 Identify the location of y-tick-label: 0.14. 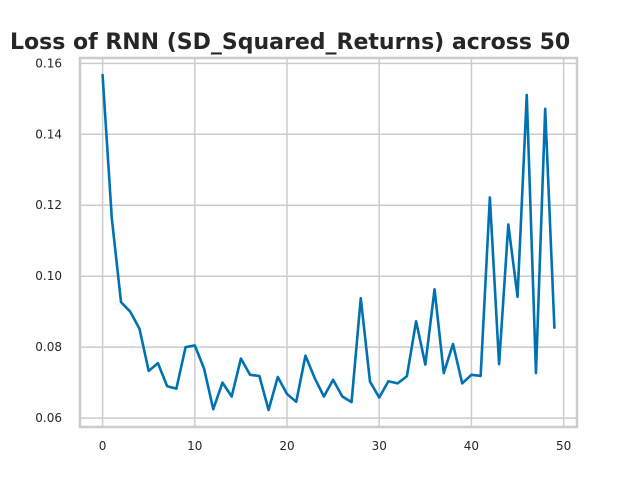
(48, 134).